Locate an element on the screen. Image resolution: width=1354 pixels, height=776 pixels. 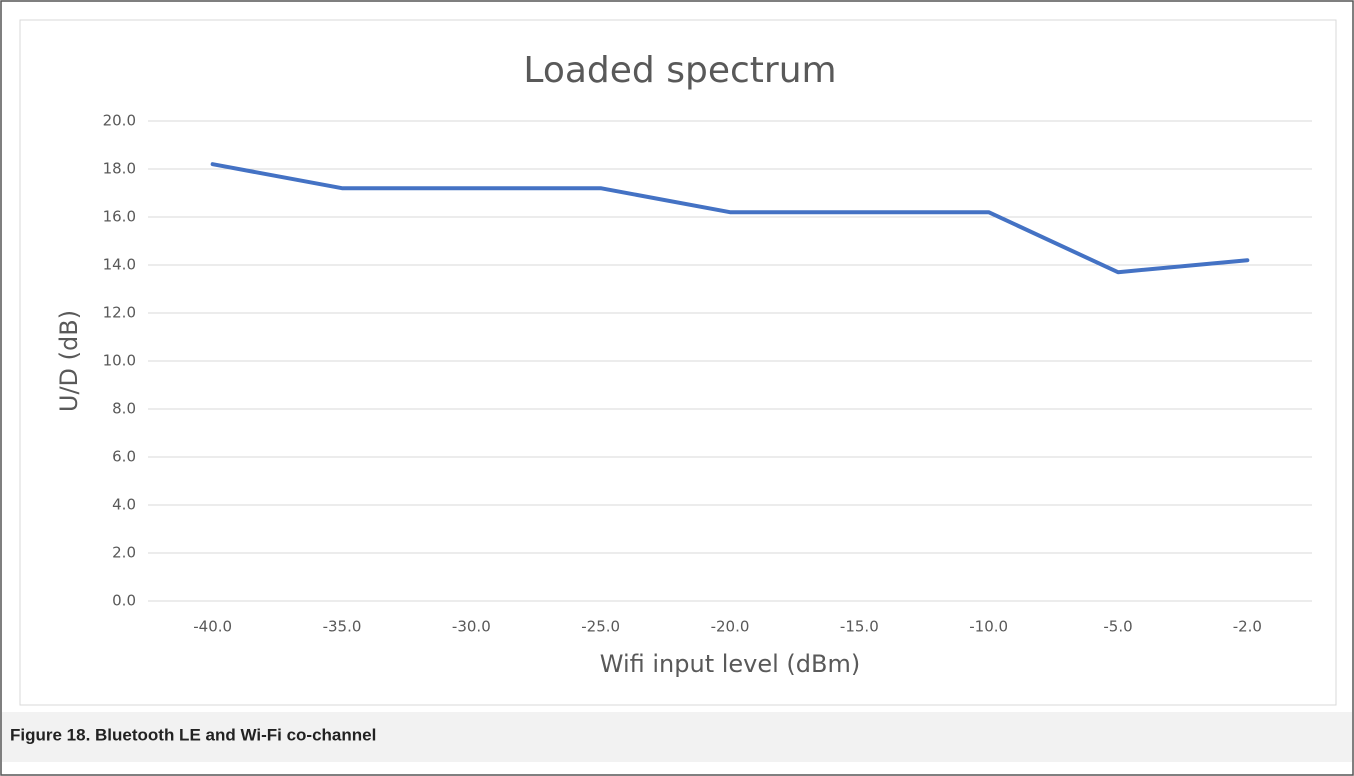
x-tick-label: -40.0 is located at coordinates (212, 627).